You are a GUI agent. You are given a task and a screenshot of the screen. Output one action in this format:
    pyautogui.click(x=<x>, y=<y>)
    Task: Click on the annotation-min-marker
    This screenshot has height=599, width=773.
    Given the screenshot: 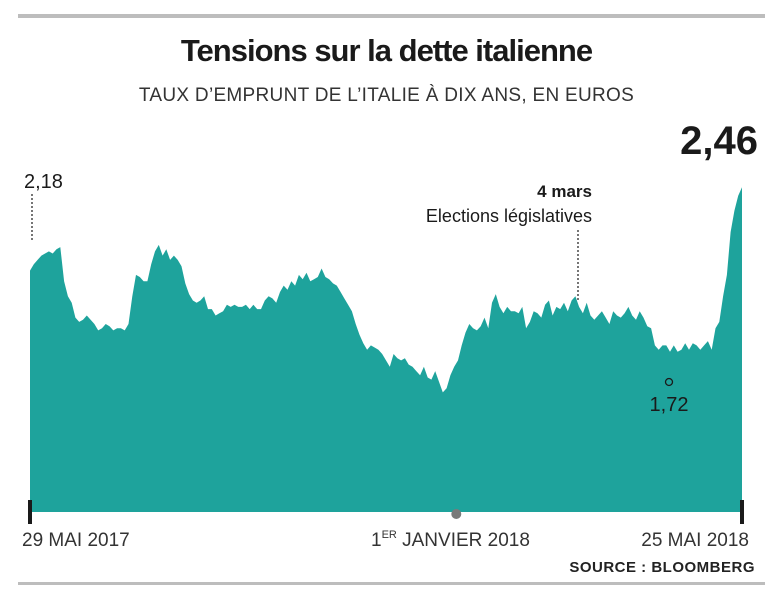 What is the action you would take?
    pyautogui.click(x=669, y=382)
    